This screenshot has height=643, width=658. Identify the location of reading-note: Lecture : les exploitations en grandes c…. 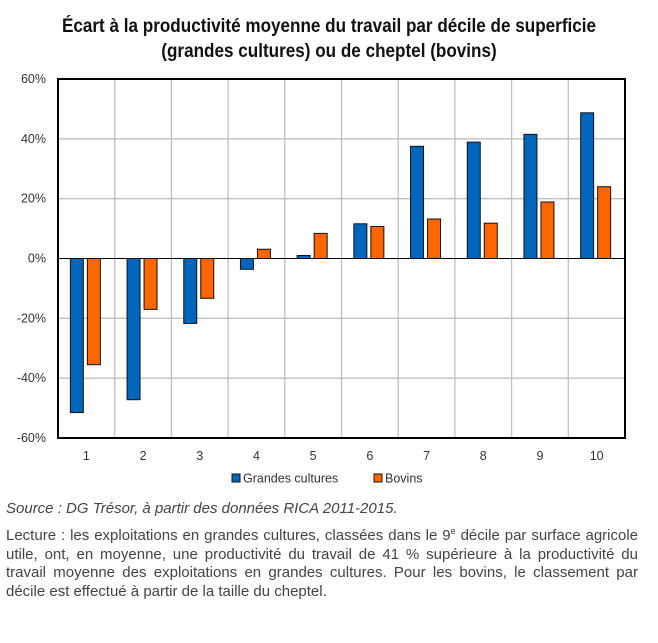
(322, 561).